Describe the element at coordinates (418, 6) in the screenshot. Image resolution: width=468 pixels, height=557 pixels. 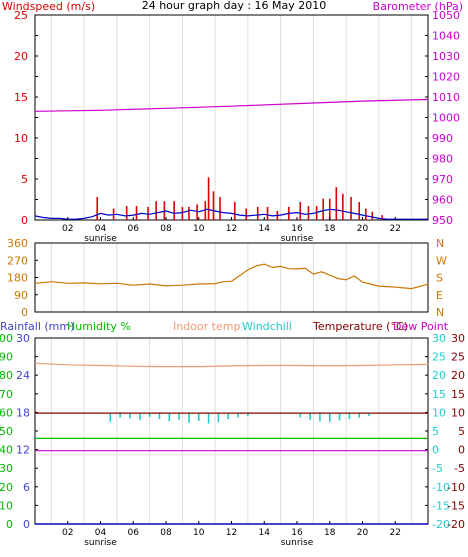
I see `barometer-axis-label: Barometer (hPa)` at that location.